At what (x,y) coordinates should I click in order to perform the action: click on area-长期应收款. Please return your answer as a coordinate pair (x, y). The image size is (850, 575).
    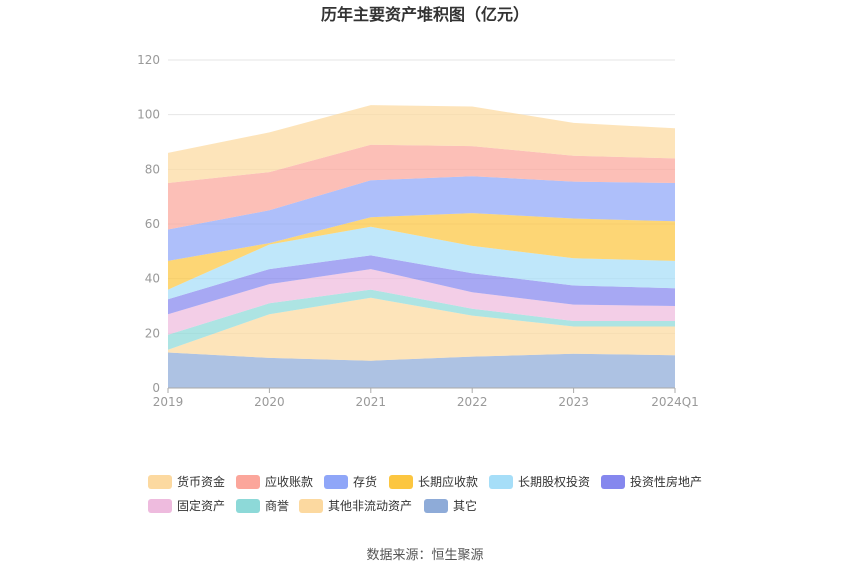
    Looking at the image, I should click on (421, 251).